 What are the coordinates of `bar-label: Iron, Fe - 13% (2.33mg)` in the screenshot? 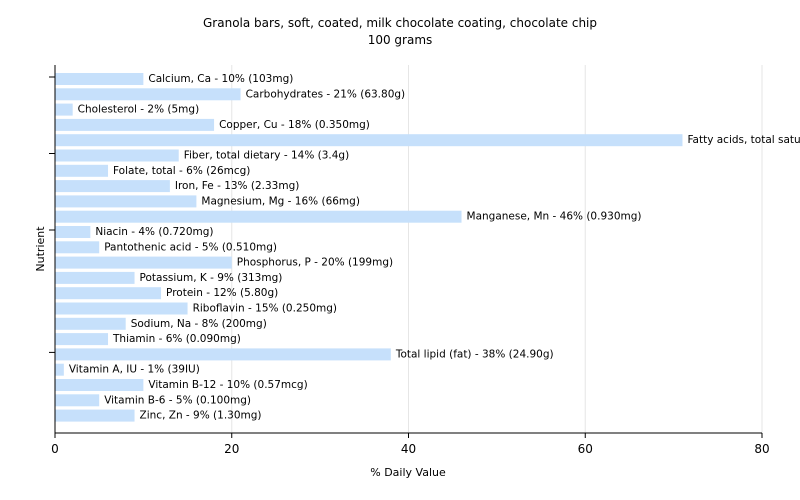 It's located at (237, 186).